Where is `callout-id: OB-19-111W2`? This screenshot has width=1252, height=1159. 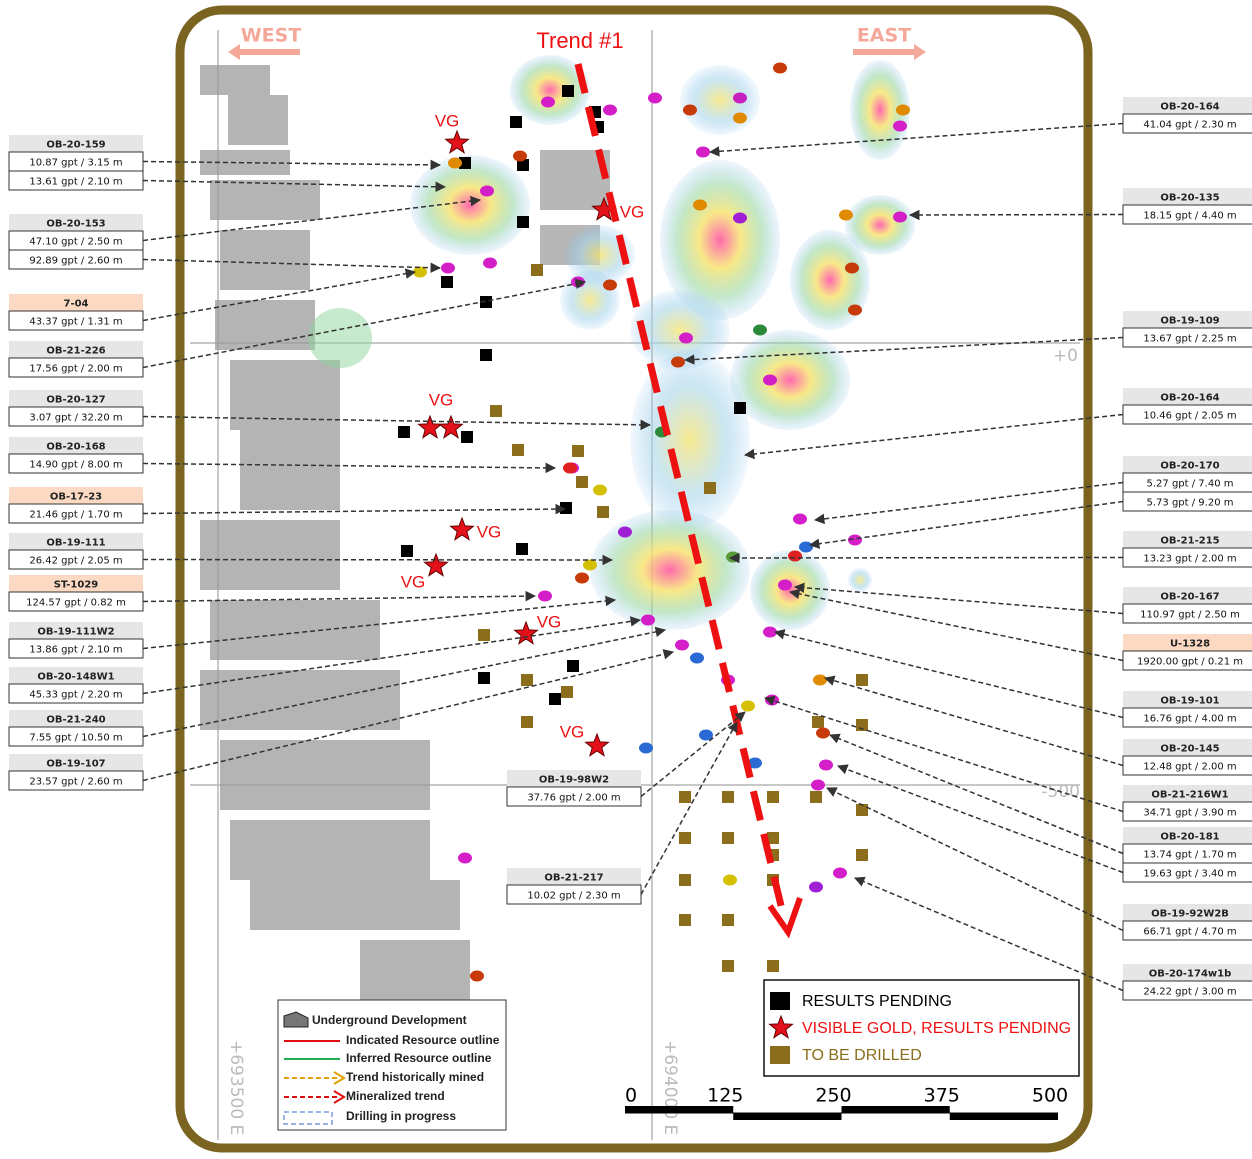 callout-id: OB-19-111W2 is located at coordinates (75, 632).